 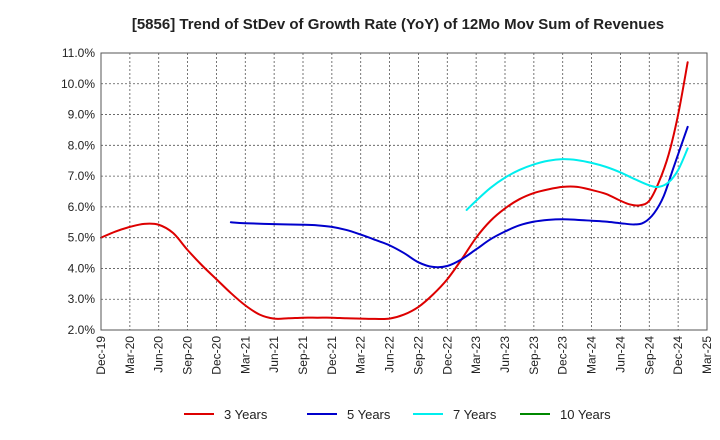 I want to click on x-tick-label: Mar-25, so click(x=707, y=355).